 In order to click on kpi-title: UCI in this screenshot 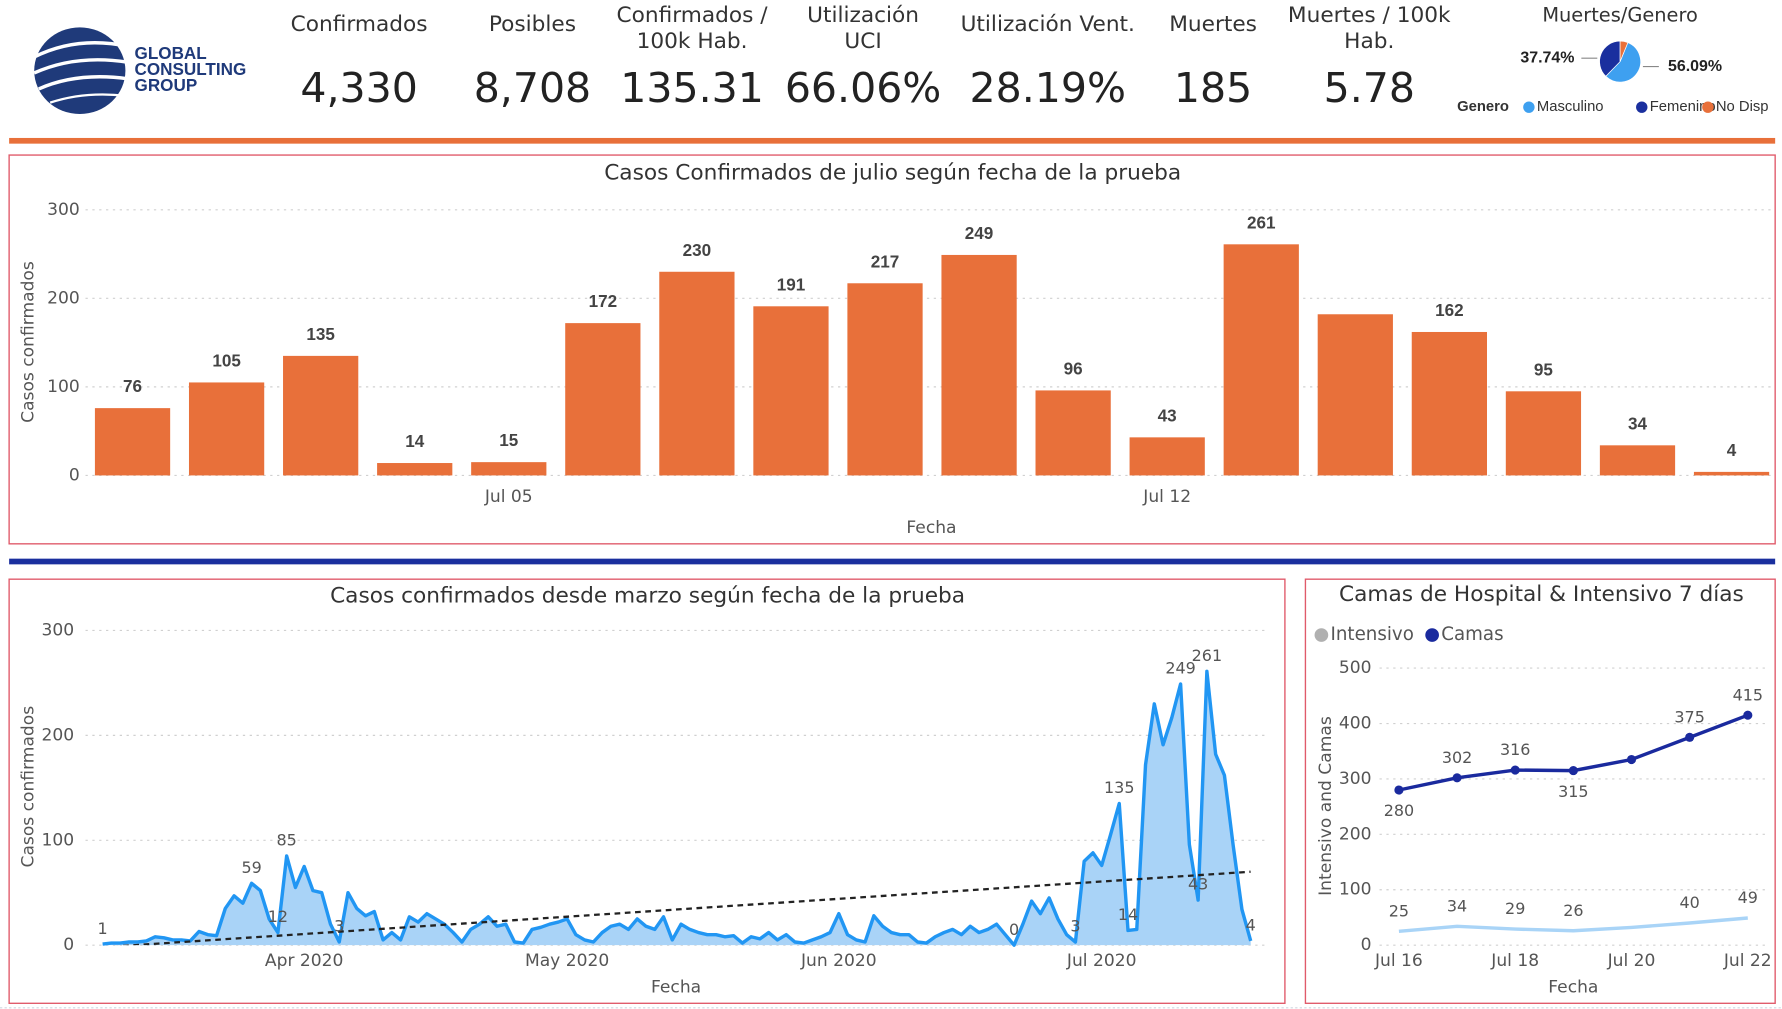, I will do `click(862, 41)`.